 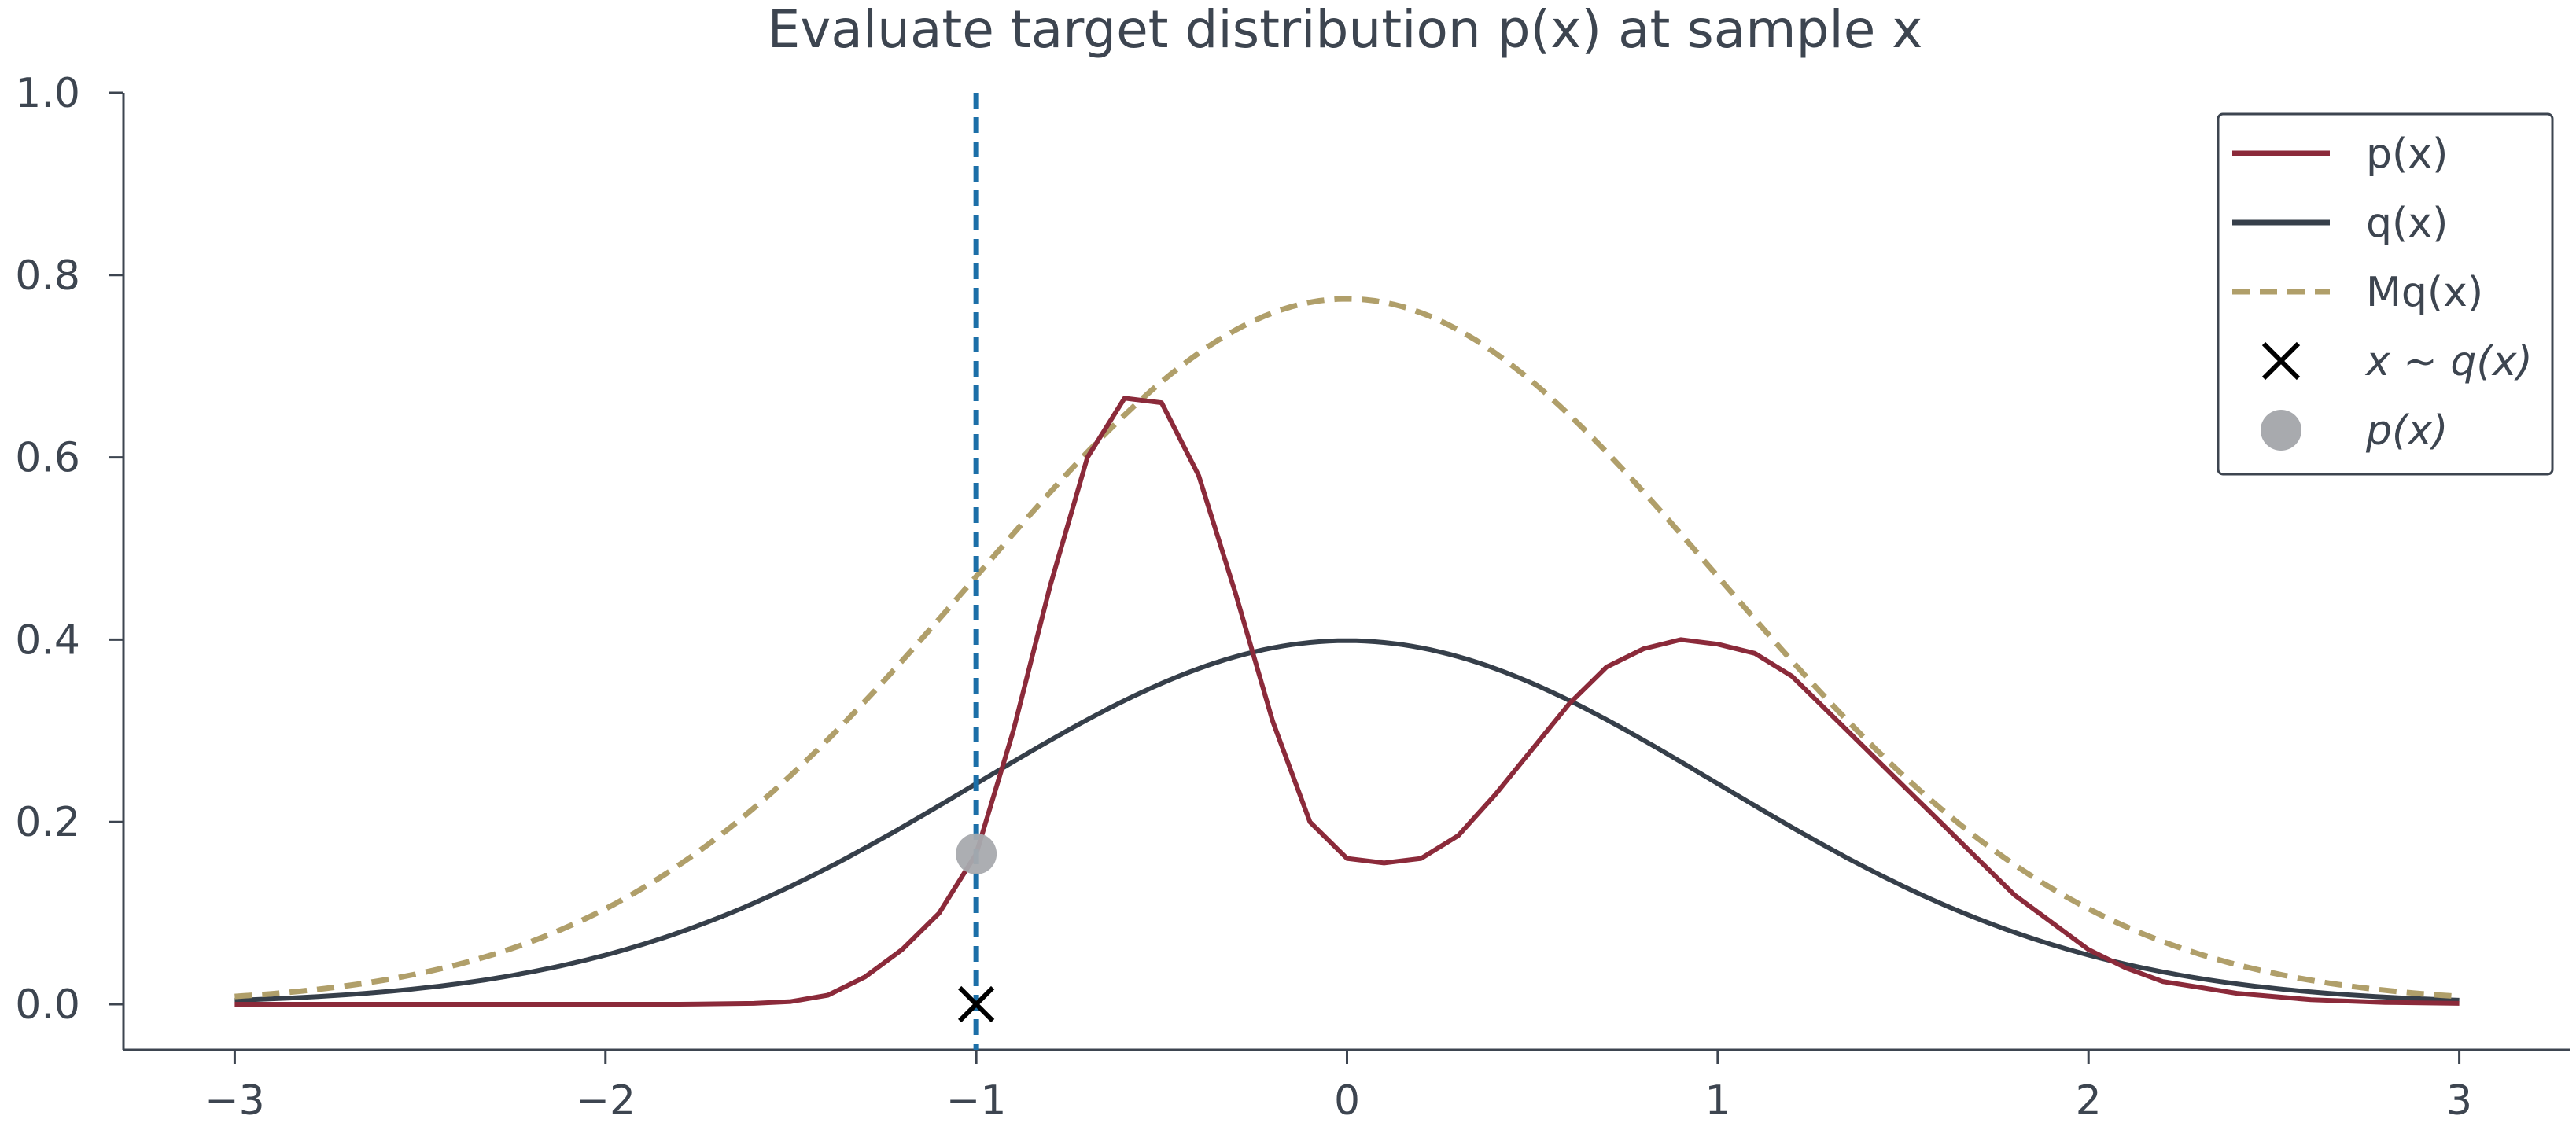 What do you see at coordinates (235, 1101) in the screenshot?
I see `x-tick-label: −3` at bounding box center [235, 1101].